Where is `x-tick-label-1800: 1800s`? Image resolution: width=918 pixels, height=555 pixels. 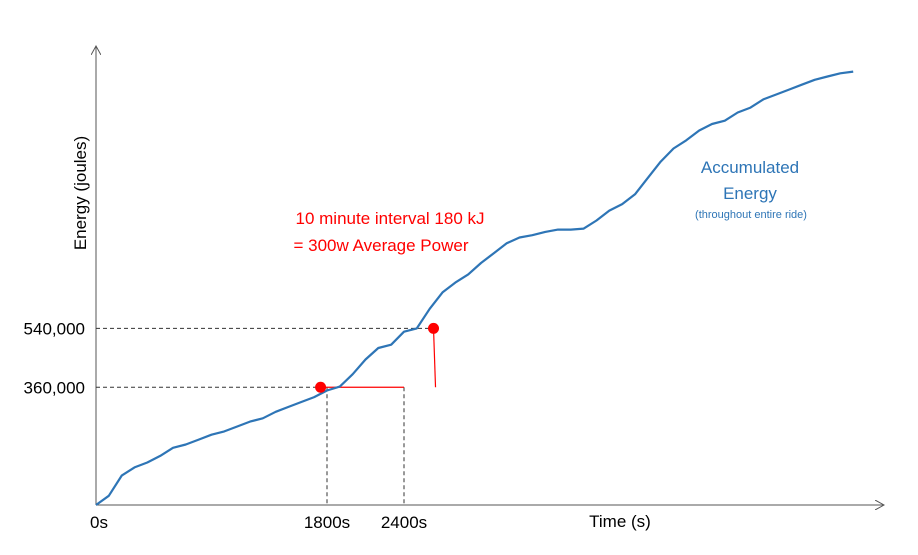
x-tick-label-1800: 1800s is located at coordinates (327, 522).